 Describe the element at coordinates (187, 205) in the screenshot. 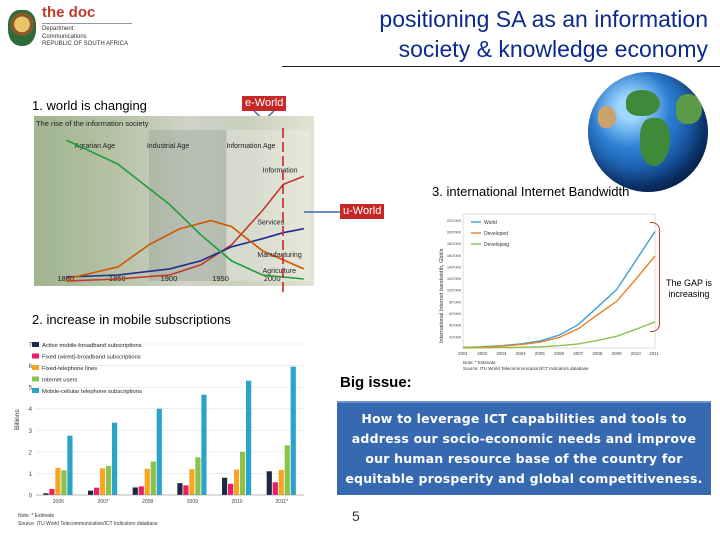

I see `industrial-age-band` at that location.